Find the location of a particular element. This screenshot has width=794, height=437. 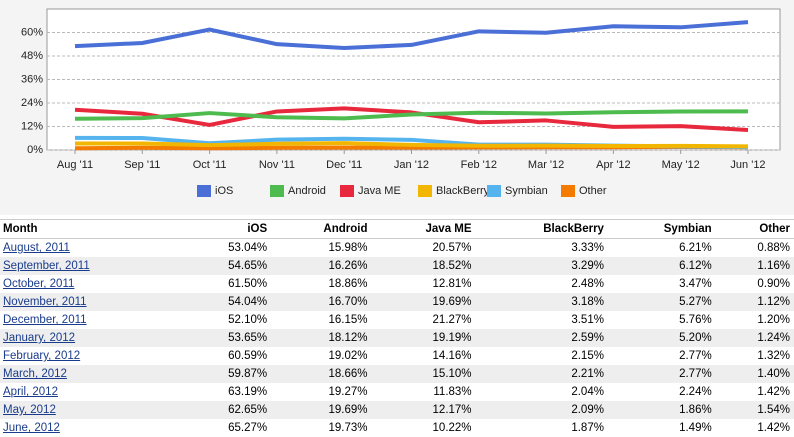

column-header: Android is located at coordinates (321, 229).